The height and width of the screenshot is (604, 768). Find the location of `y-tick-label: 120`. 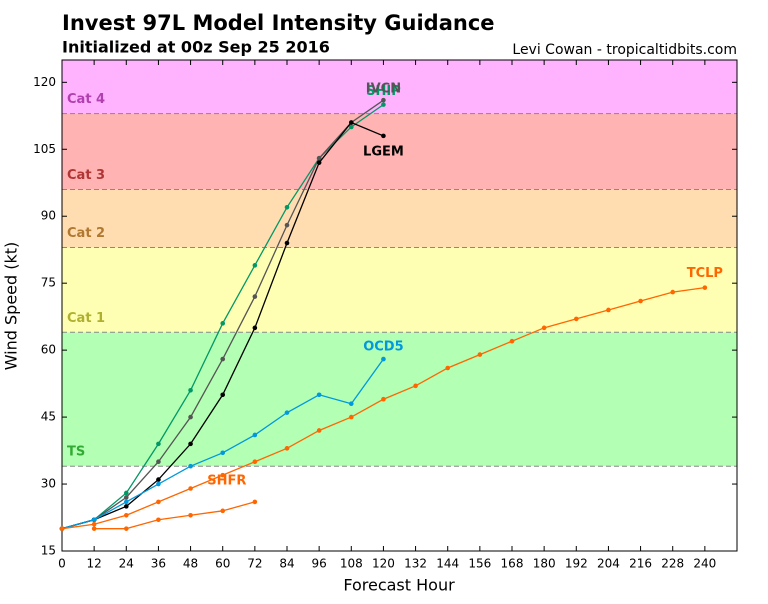

y-tick-label: 120 is located at coordinates (44, 82).